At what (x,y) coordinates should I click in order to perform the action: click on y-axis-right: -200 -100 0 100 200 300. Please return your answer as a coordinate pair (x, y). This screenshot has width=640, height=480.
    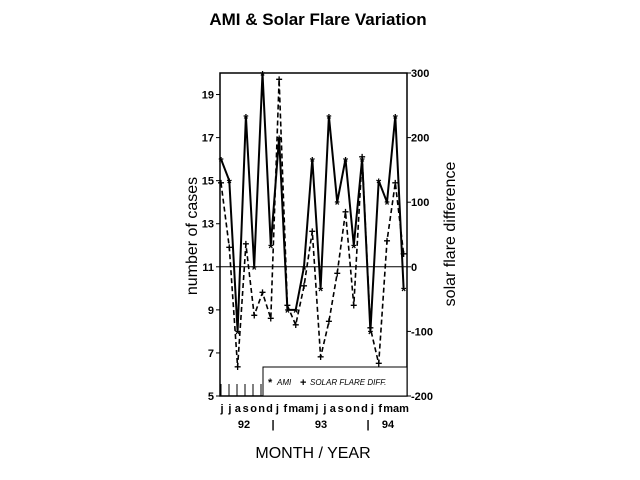
    Looking at the image, I should click on (420, 235).